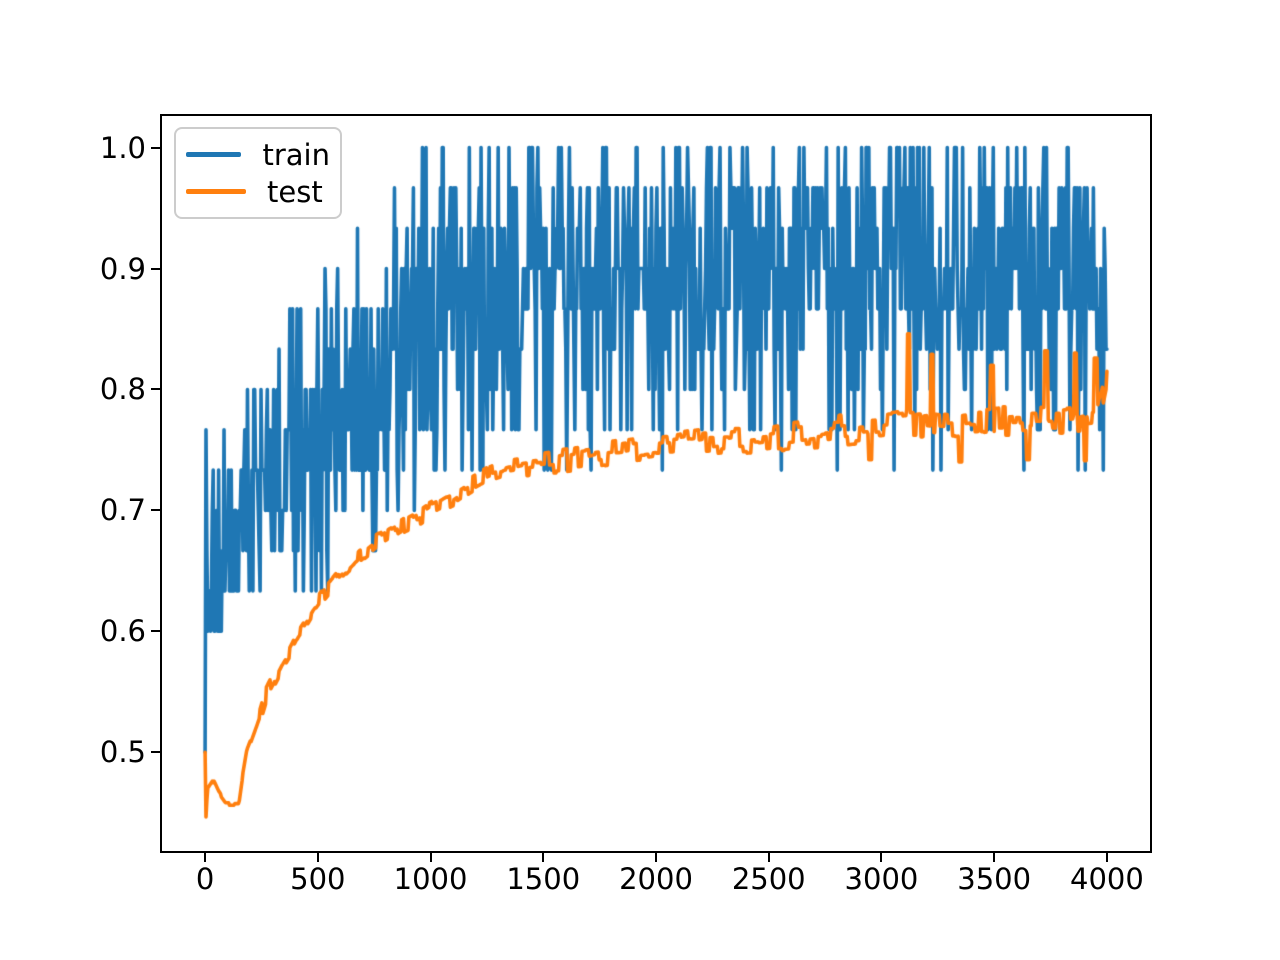 The width and height of the screenshot is (1280, 960). I want to click on legend-item-train: train, so click(258, 154).